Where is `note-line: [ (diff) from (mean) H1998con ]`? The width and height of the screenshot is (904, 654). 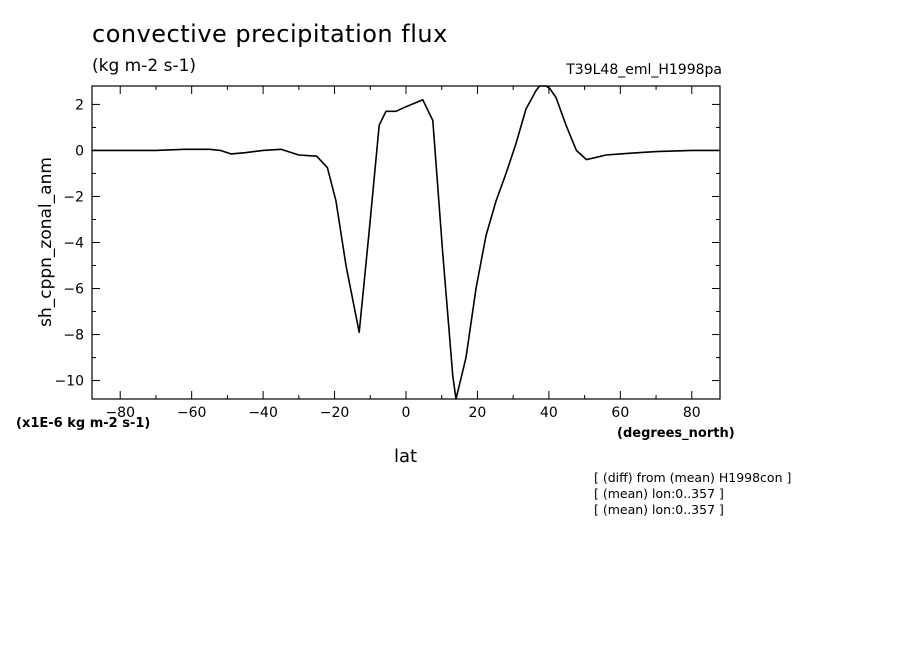 note-line: [ (diff) from (mean) H1998con ] is located at coordinates (693, 477).